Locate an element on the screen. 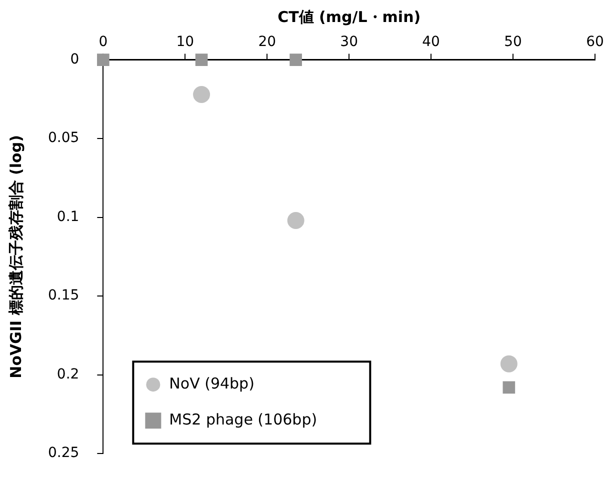  y-tick-label: 0 is located at coordinates (75, 59).